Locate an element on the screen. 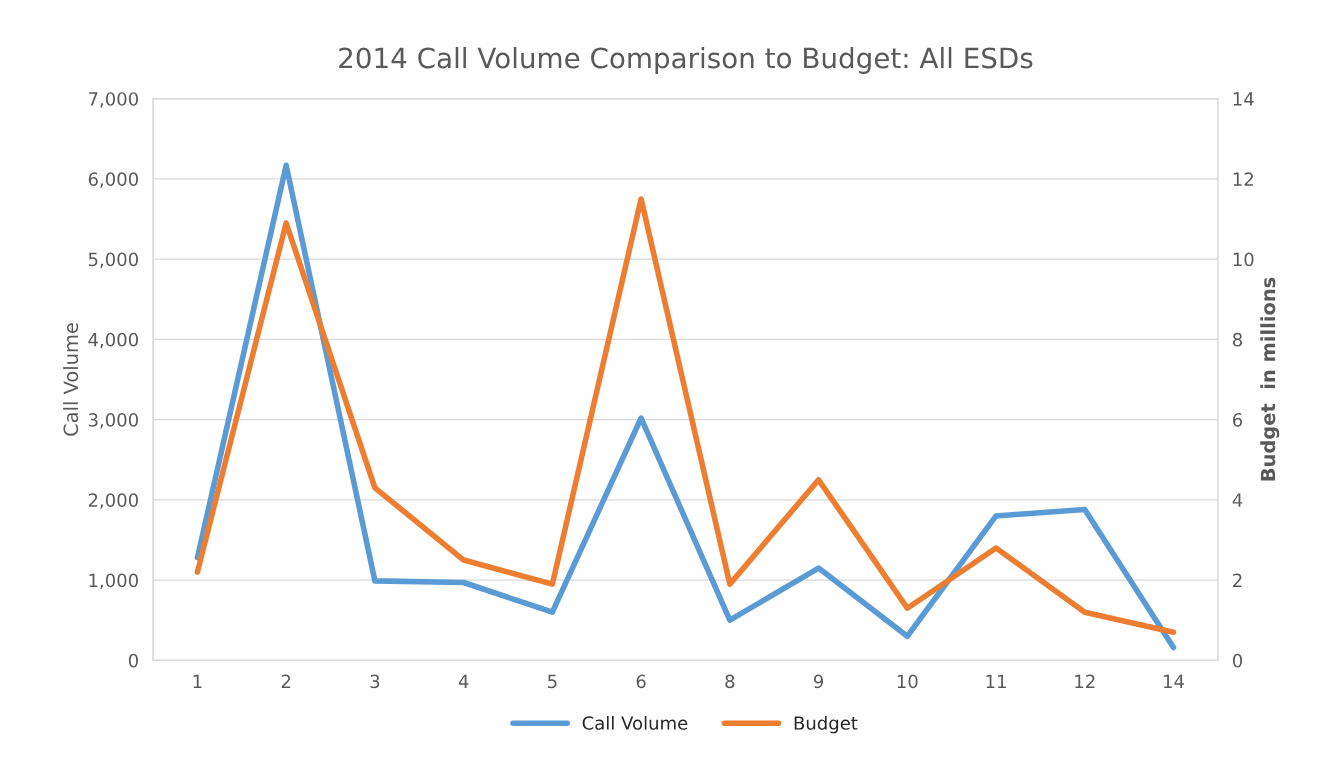 The width and height of the screenshot is (1331, 759). y-axis-title: Call Volume is located at coordinates (71, 379).